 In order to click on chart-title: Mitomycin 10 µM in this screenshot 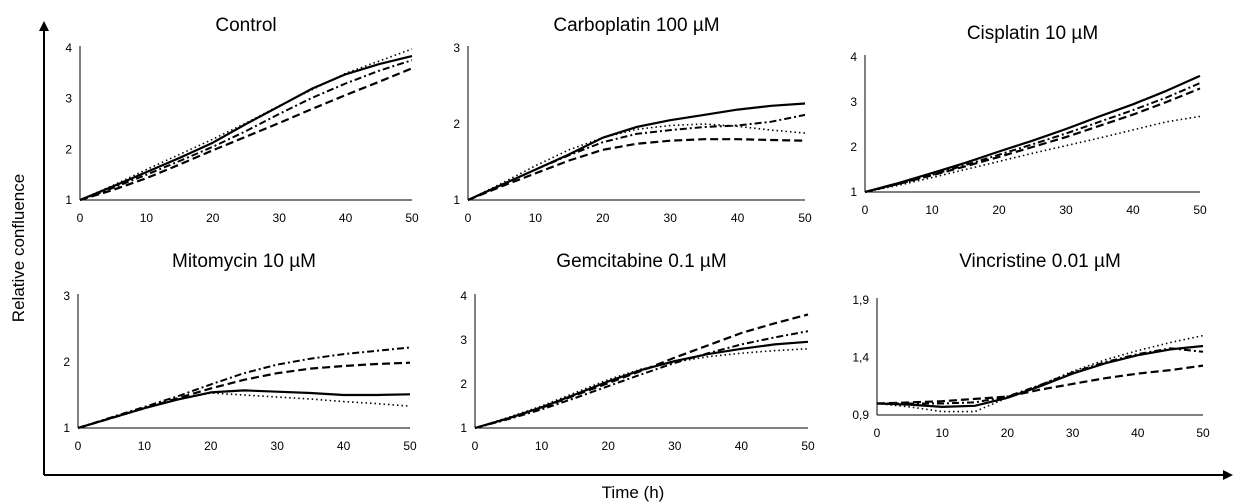, I will do `click(244, 261)`.